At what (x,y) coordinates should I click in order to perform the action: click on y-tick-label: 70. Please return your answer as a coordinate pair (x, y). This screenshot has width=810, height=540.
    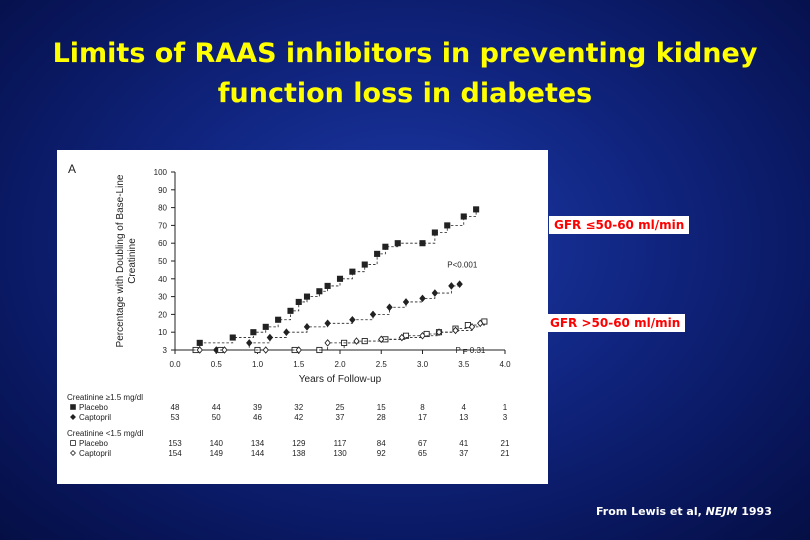
    Looking at the image, I should click on (162, 225).